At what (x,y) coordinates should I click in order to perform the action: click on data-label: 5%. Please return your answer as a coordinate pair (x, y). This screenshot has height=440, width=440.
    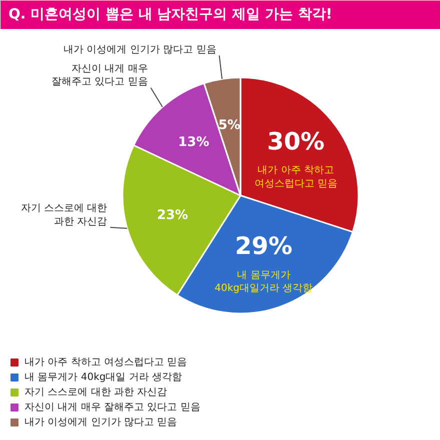
    Looking at the image, I should click on (229, 126).